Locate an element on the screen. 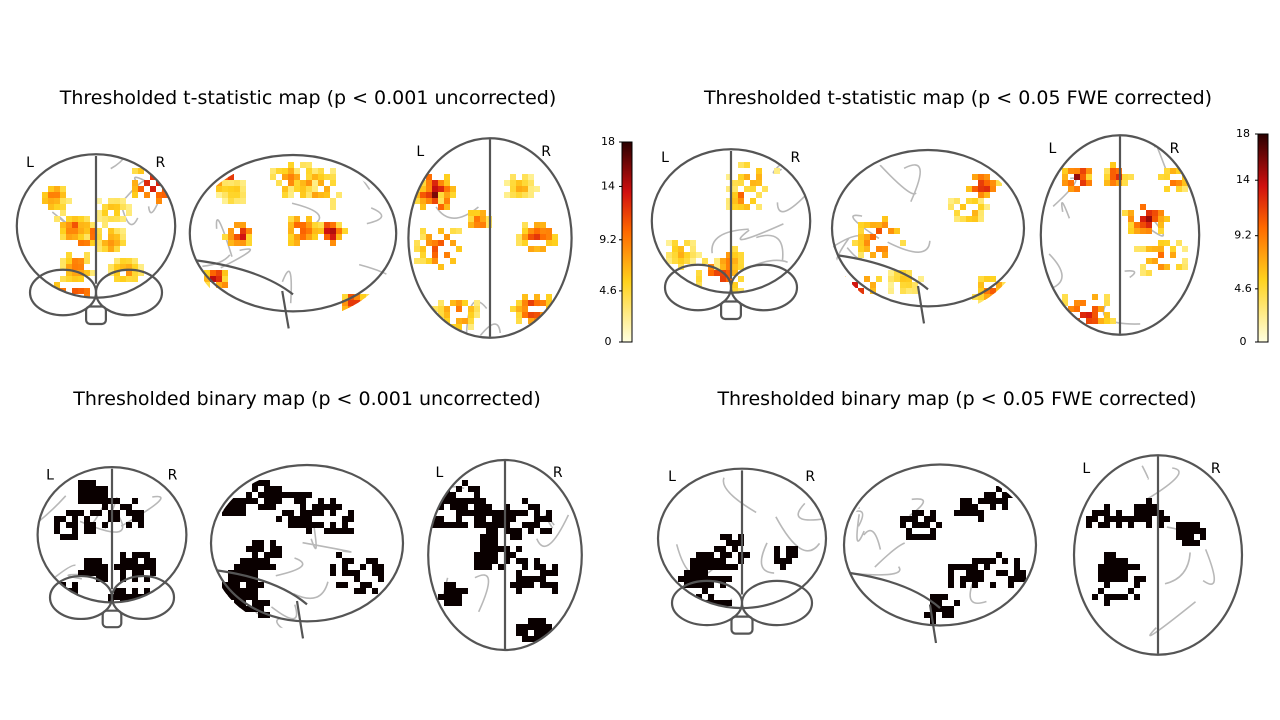 This screenshot has width=1280, height=720. brainstem is located at coordinates (300, 619).